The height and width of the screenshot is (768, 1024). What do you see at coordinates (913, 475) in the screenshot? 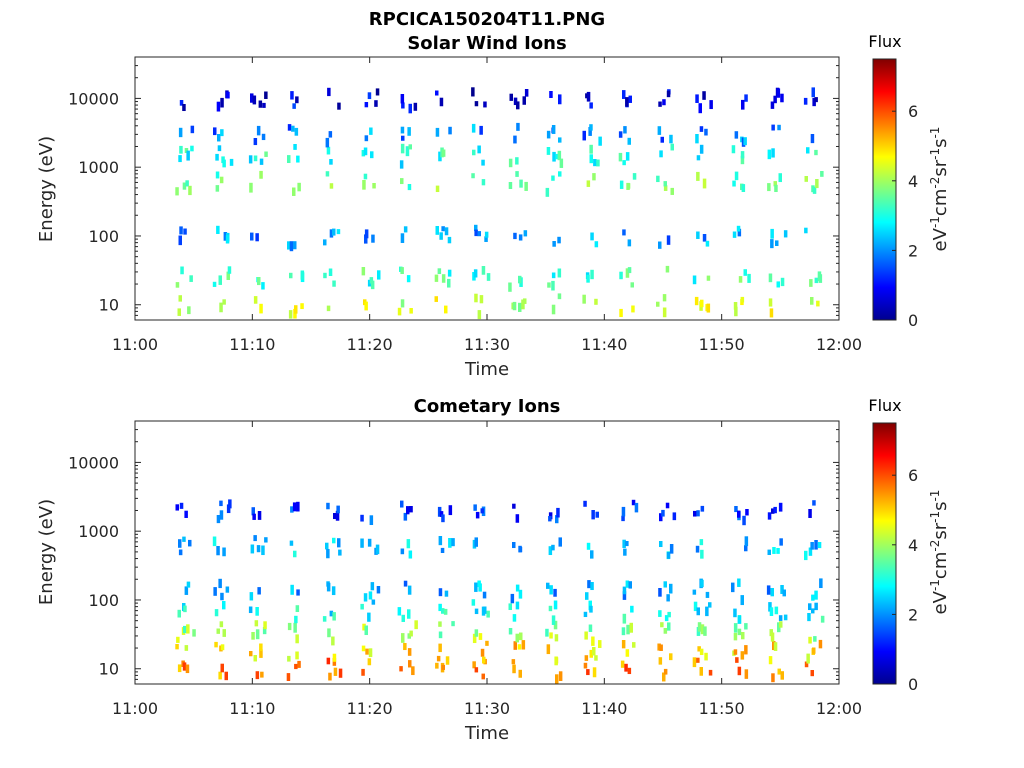
I see `cometary-colorbar-tick-label: 6` at bounding box center [913, 475].